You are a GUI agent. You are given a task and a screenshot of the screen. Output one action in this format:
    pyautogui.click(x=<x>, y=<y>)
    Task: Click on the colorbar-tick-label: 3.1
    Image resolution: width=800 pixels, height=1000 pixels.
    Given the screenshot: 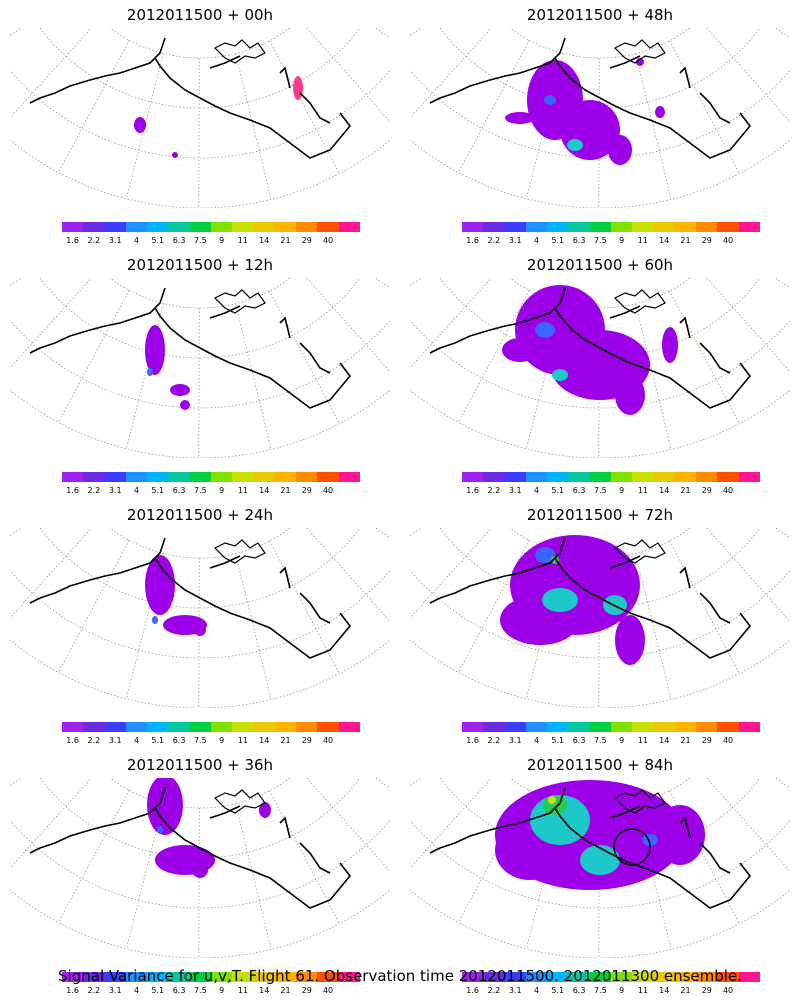 What is the action you would take?
    pyautogui.click(x=515, y=490)
    